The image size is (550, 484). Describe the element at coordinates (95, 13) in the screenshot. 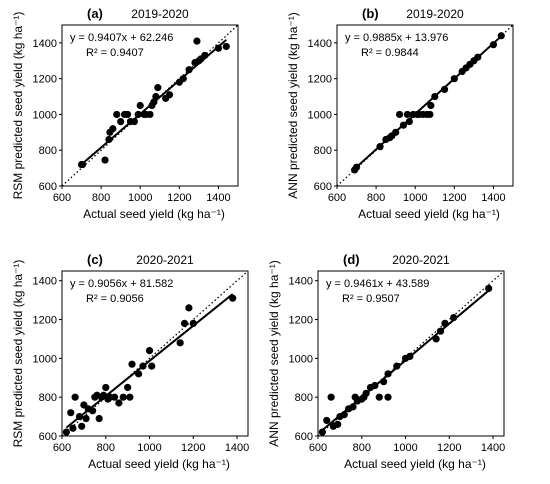

I see `panel-label: (a)` at that location.